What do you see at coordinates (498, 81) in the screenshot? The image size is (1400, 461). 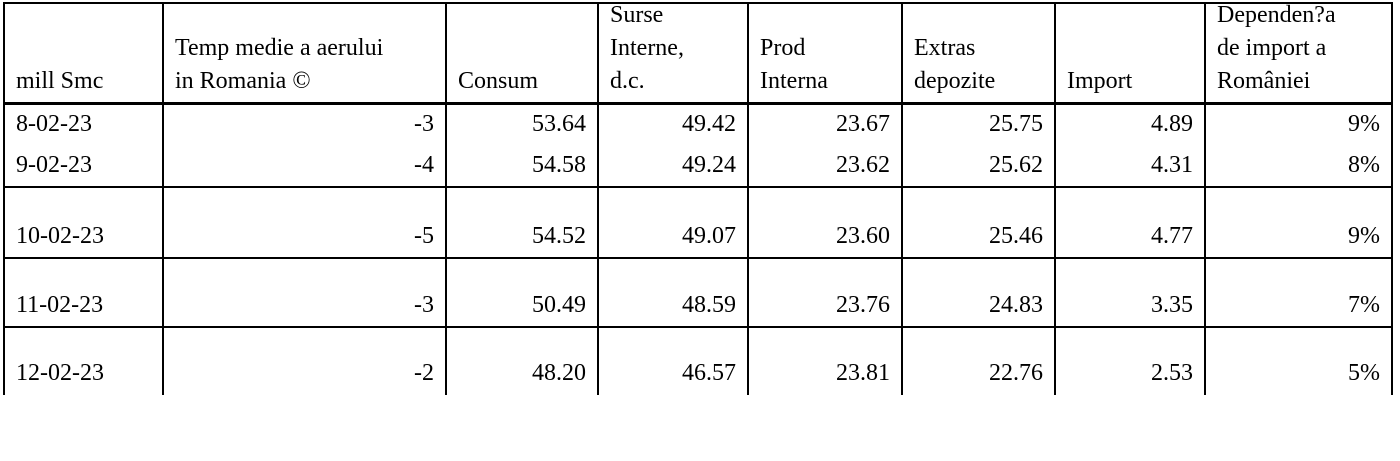 I see `header-text: Consum` at bounding box center [498, 81].